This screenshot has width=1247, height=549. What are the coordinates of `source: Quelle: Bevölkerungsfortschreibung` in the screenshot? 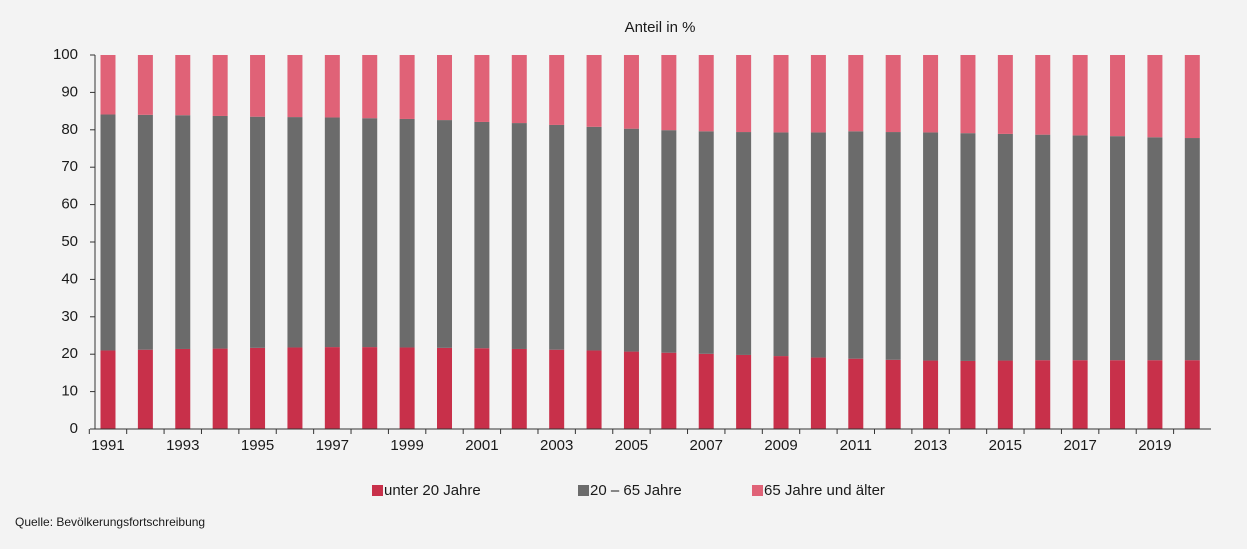 It's located at (110, 522).